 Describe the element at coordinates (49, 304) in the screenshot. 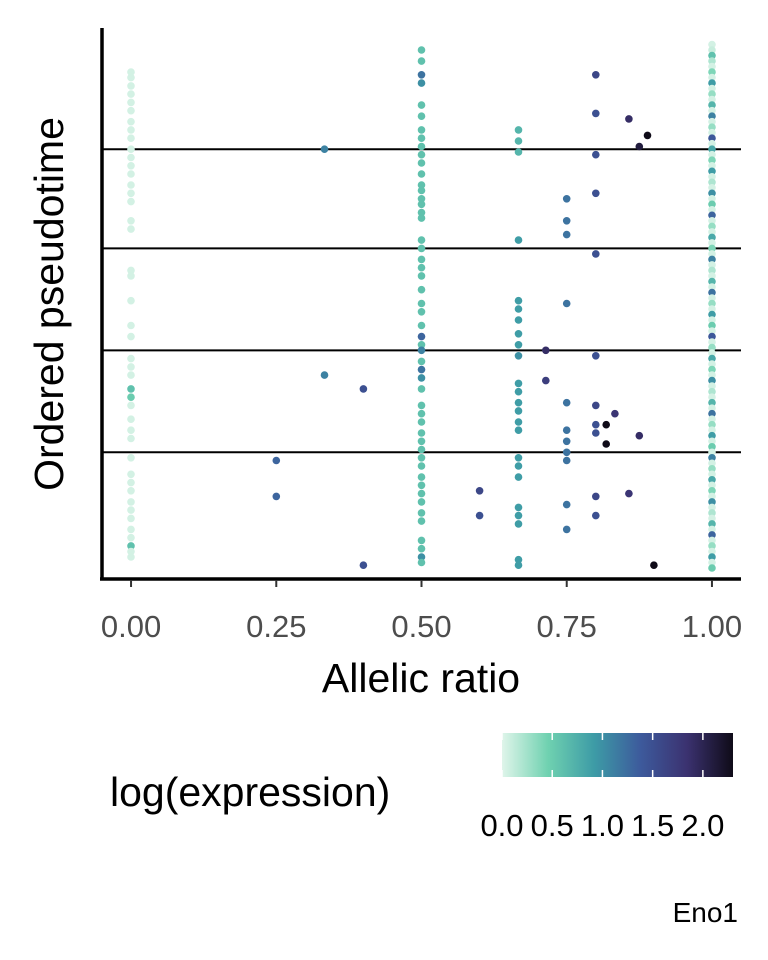

I see `y-axis-title: Ordered pseudotime` at that location.